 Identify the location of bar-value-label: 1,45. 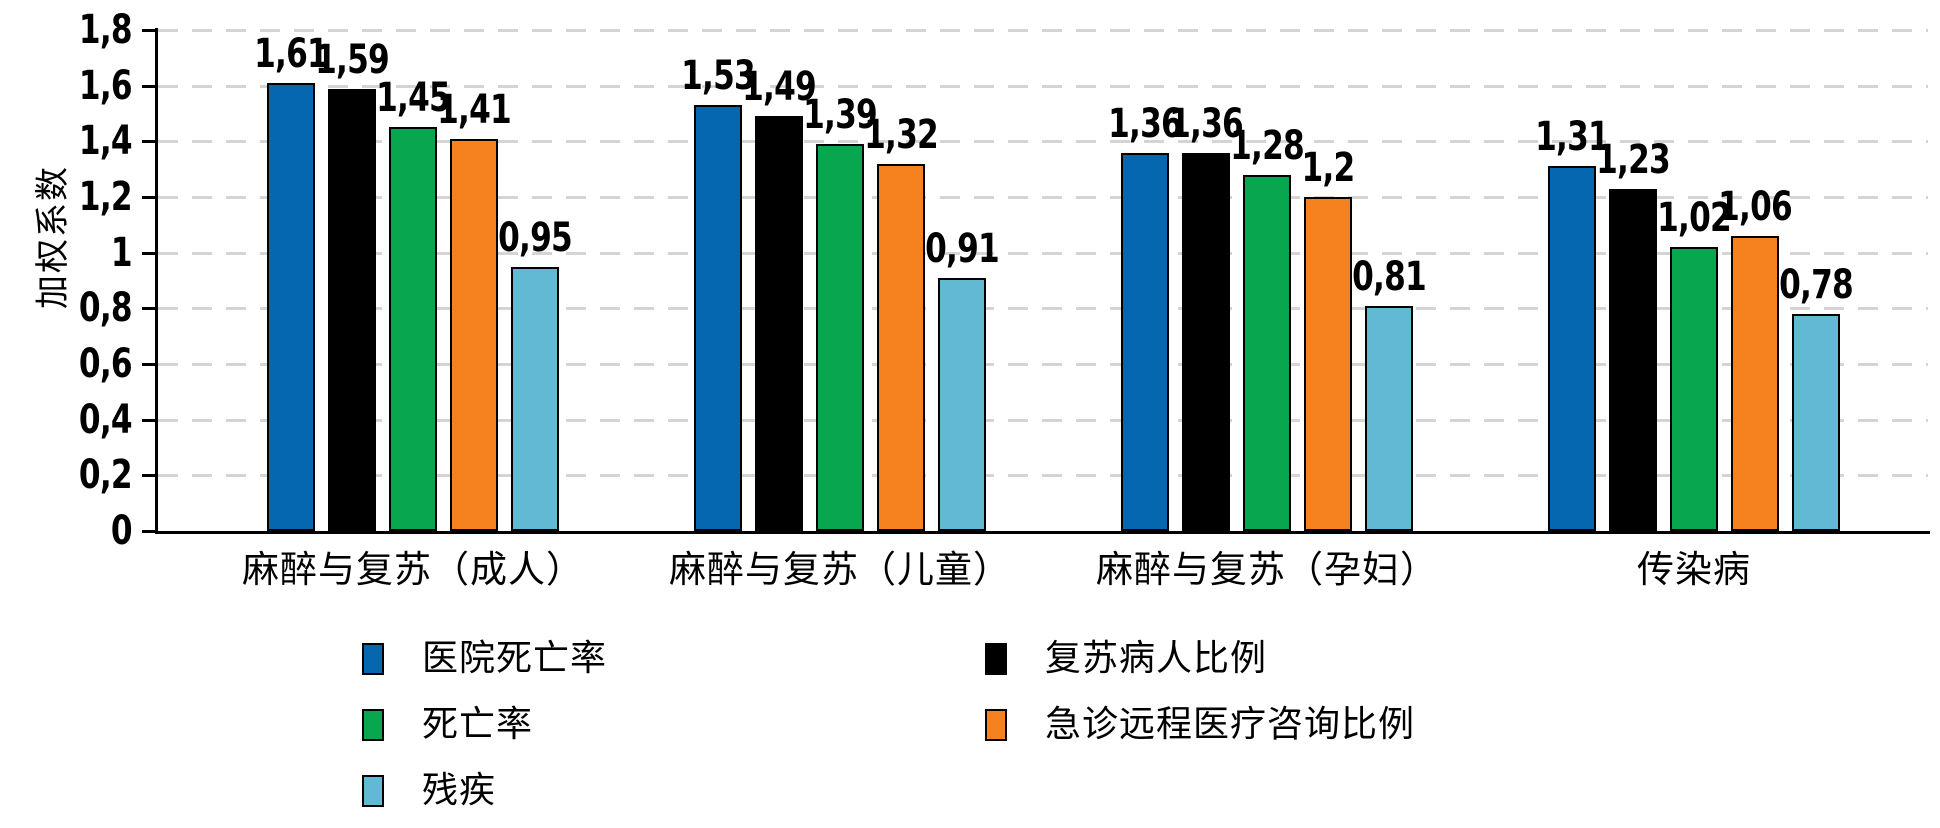
(413, 98).